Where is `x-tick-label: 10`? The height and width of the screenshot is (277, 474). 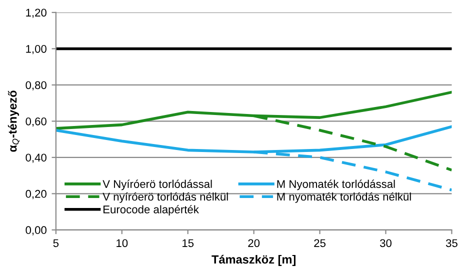 x-tick-label: 10 is located at coordinates (122, 243).